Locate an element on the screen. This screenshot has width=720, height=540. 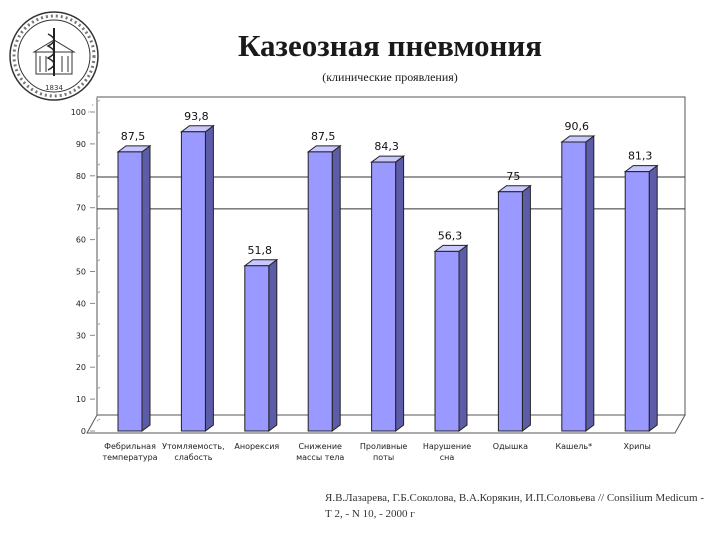
x-tick-label: Снижение is located at coordinates (320, 446).